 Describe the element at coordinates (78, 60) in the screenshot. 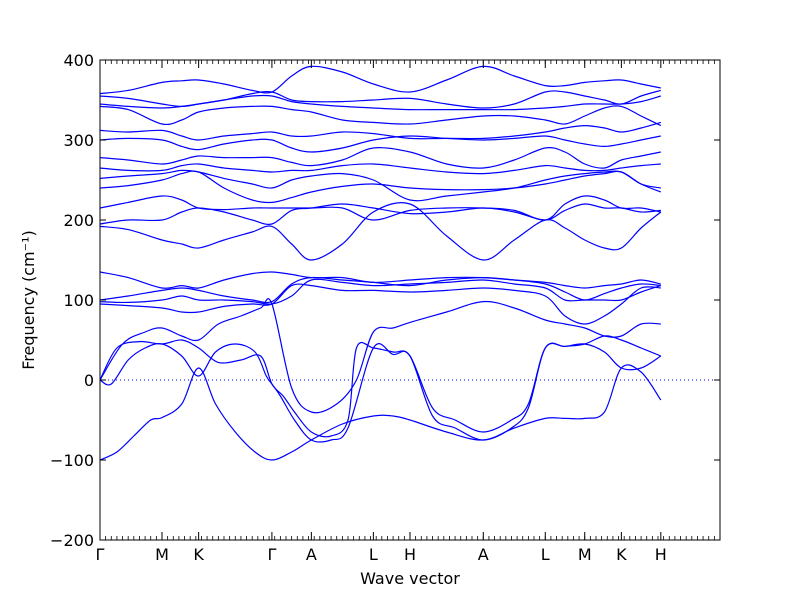

I see `y-tick-label: 400` at that location.